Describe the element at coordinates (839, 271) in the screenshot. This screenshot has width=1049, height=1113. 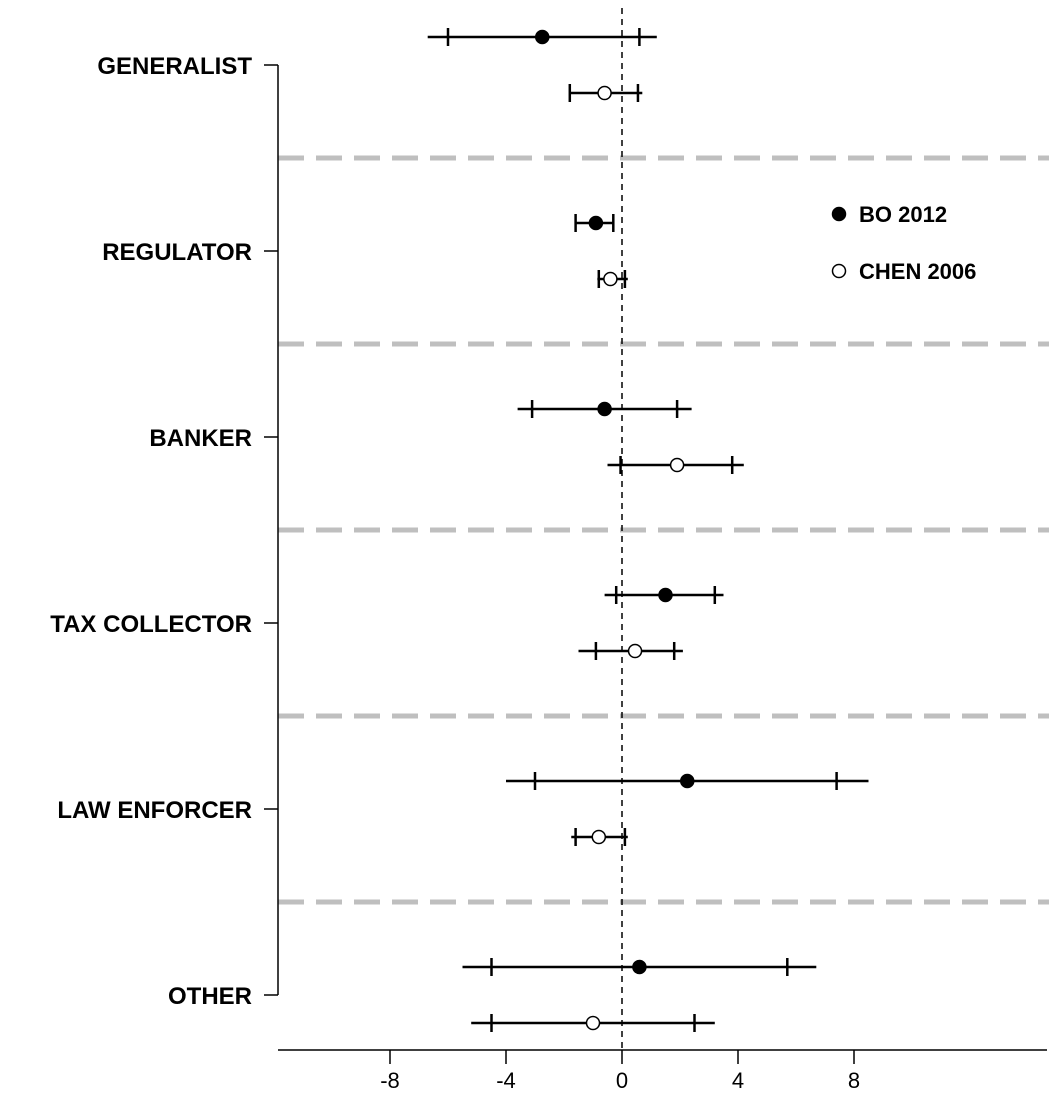
I see `legend-marker-chen-2006` at that location.